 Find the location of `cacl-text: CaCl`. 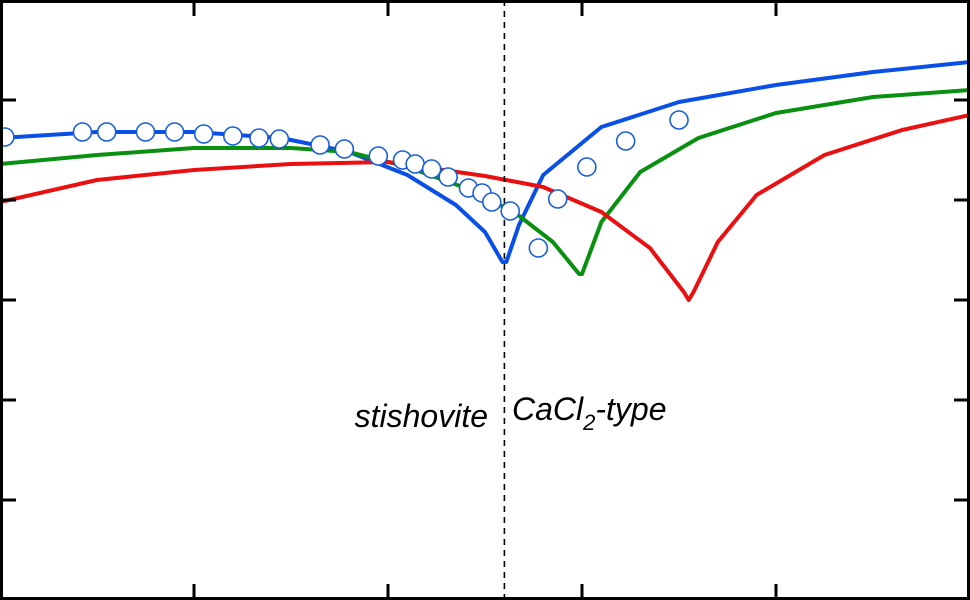

cacl-text: CaCl is located at coordinates (548, 409).